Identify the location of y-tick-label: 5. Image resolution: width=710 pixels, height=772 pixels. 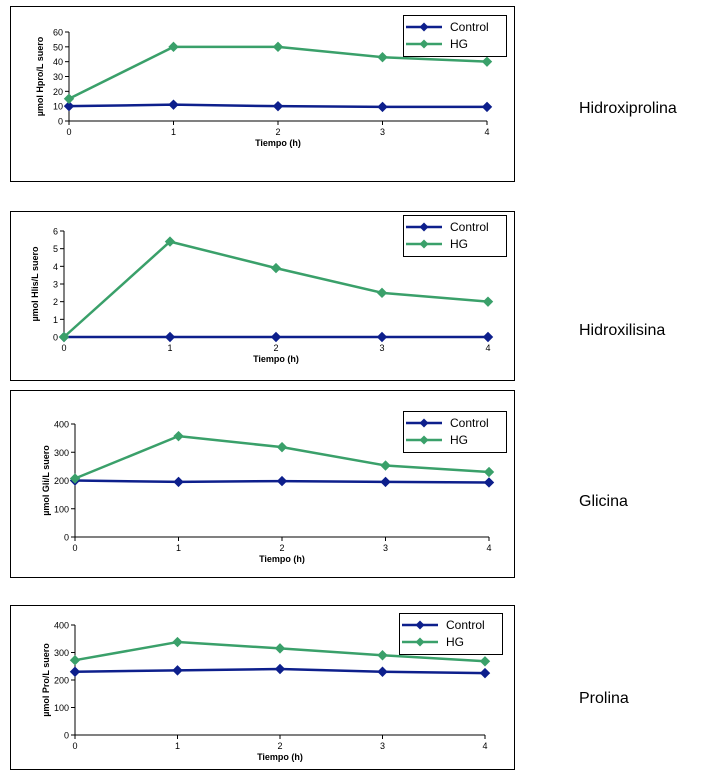
(55, 249).